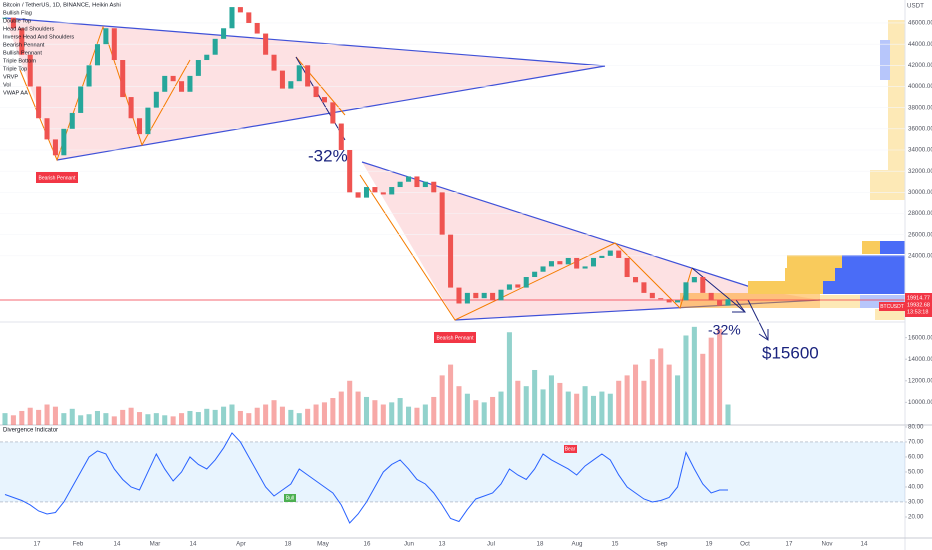 The image size is (932, 550). What do you see at coordinates (718, 290) in the screenshot?
I see `arrow` at bounding box center [718, 290].